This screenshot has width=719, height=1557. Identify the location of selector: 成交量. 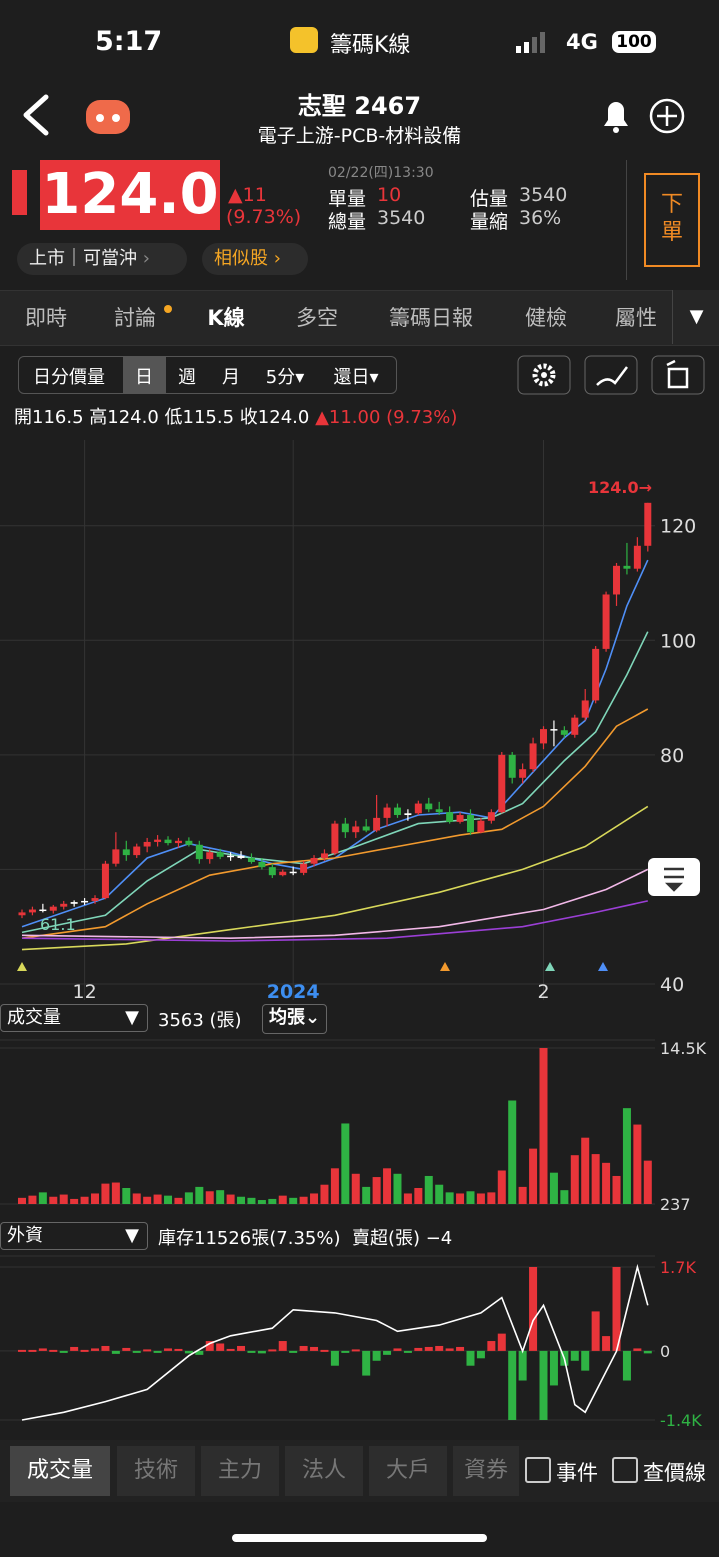
(34, 1017).